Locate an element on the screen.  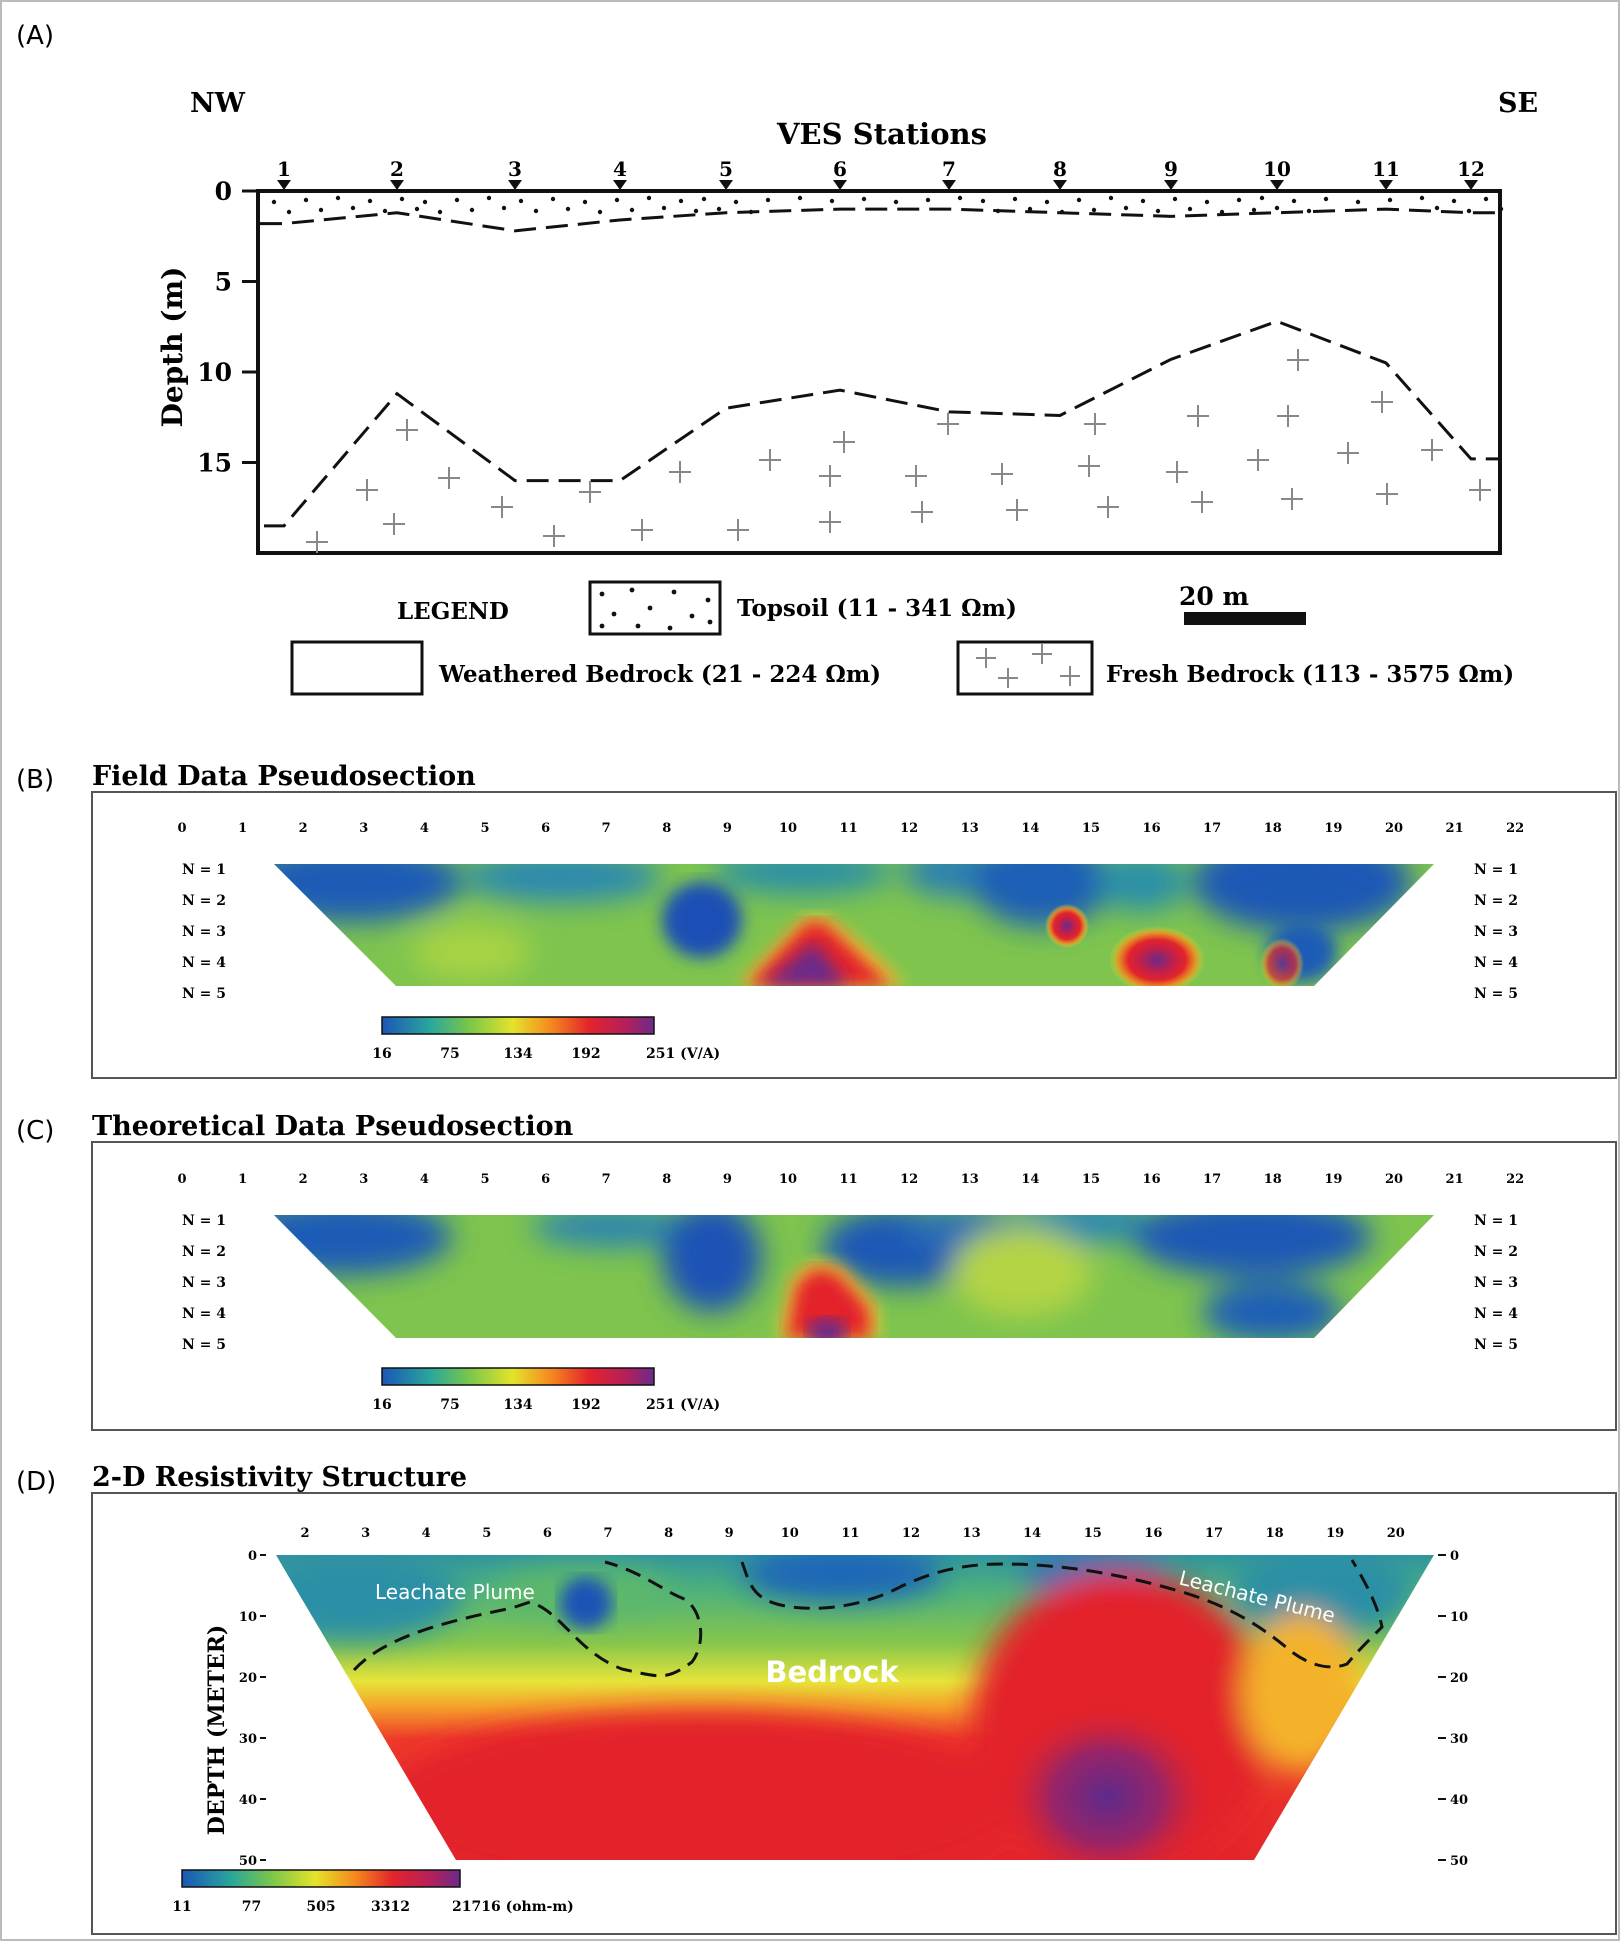
x-tick-11: 11 is located at coordinates (849, 1179).